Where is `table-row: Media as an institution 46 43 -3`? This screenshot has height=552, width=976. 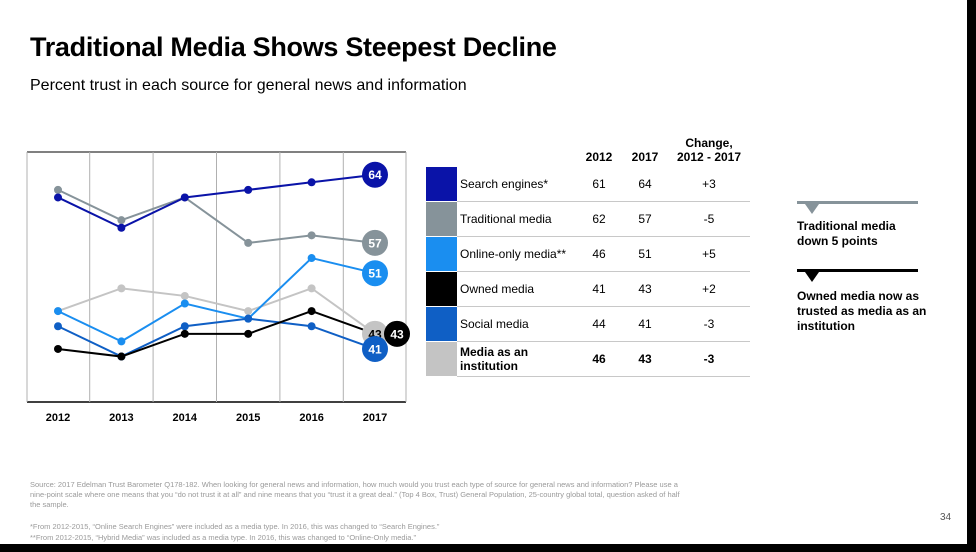
table-row: Media as an institution 46 43 -3 is located at coordinates (588, 359).